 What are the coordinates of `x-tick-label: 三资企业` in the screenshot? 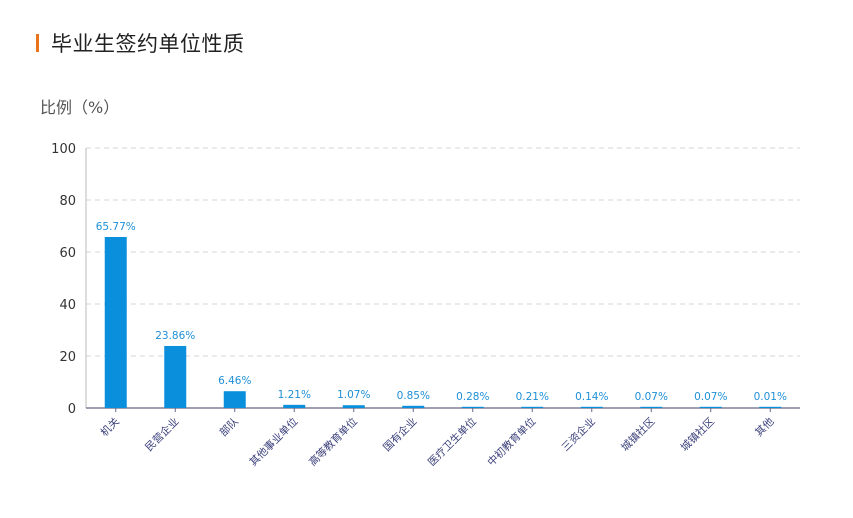 It's located at (578, 434).